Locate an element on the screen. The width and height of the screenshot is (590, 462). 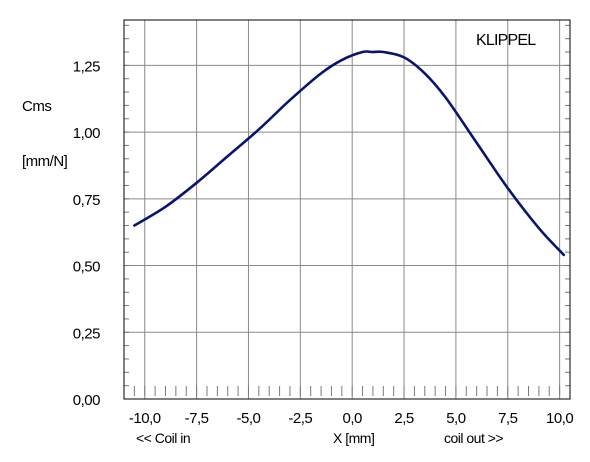
y-tick-label: 1,25 is located at coordinates (86, 66).